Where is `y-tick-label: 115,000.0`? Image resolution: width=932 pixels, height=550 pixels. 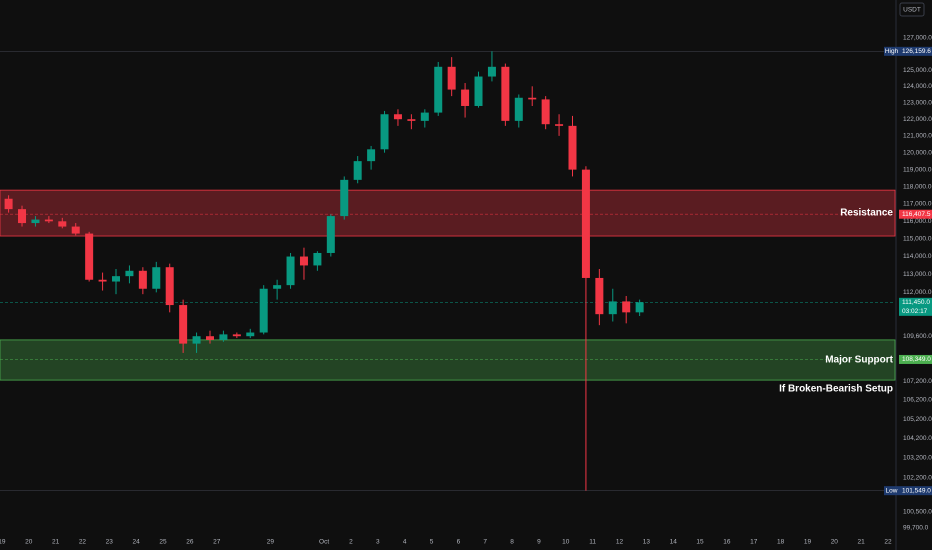
y-tick-label: 115,000.0 is located at coordinates (917, 239).